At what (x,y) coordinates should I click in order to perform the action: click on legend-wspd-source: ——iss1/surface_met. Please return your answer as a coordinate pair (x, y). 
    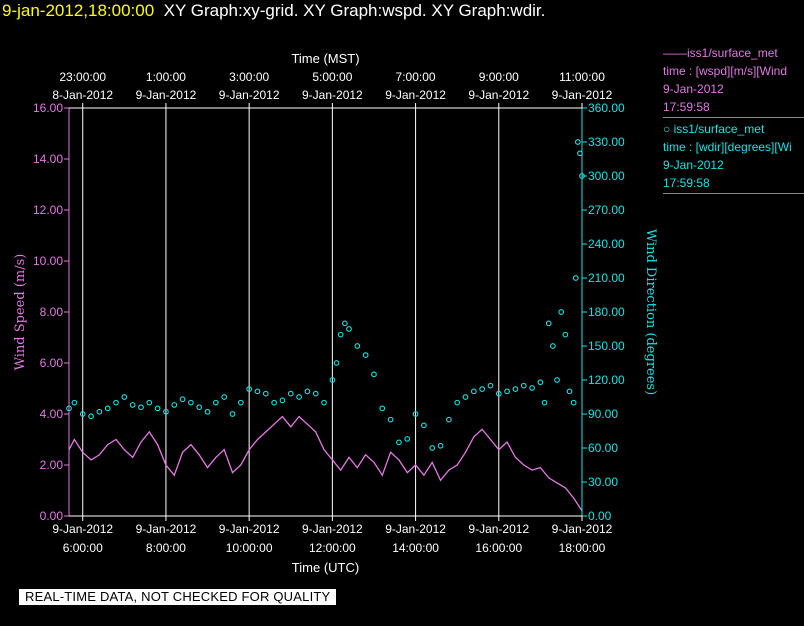
    Looking at the image, I should click on (720, 53).